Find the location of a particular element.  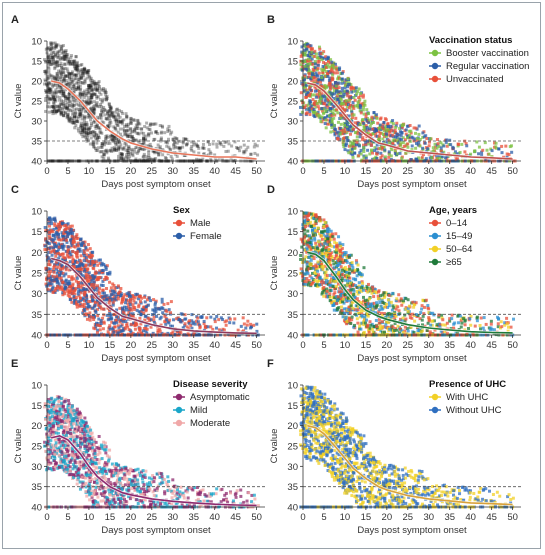

x-axis-label: Days post symptom onset is located at coordinates (156, 184).